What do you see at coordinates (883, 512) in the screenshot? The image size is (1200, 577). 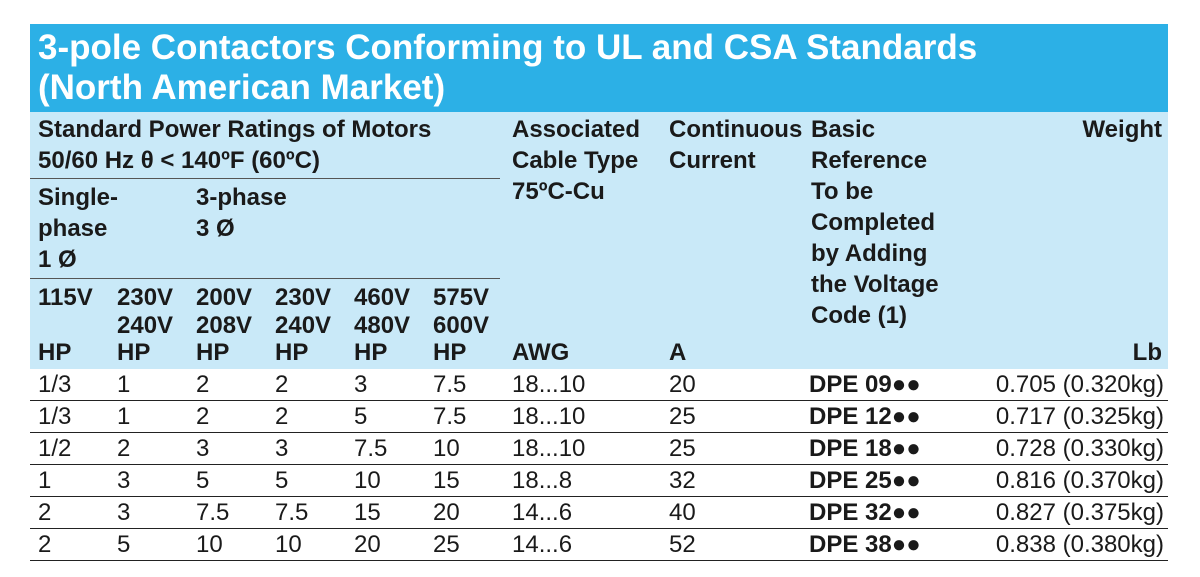 I see `basic-reference-cell: DPE 32●●` at bounding box center [883, 512].